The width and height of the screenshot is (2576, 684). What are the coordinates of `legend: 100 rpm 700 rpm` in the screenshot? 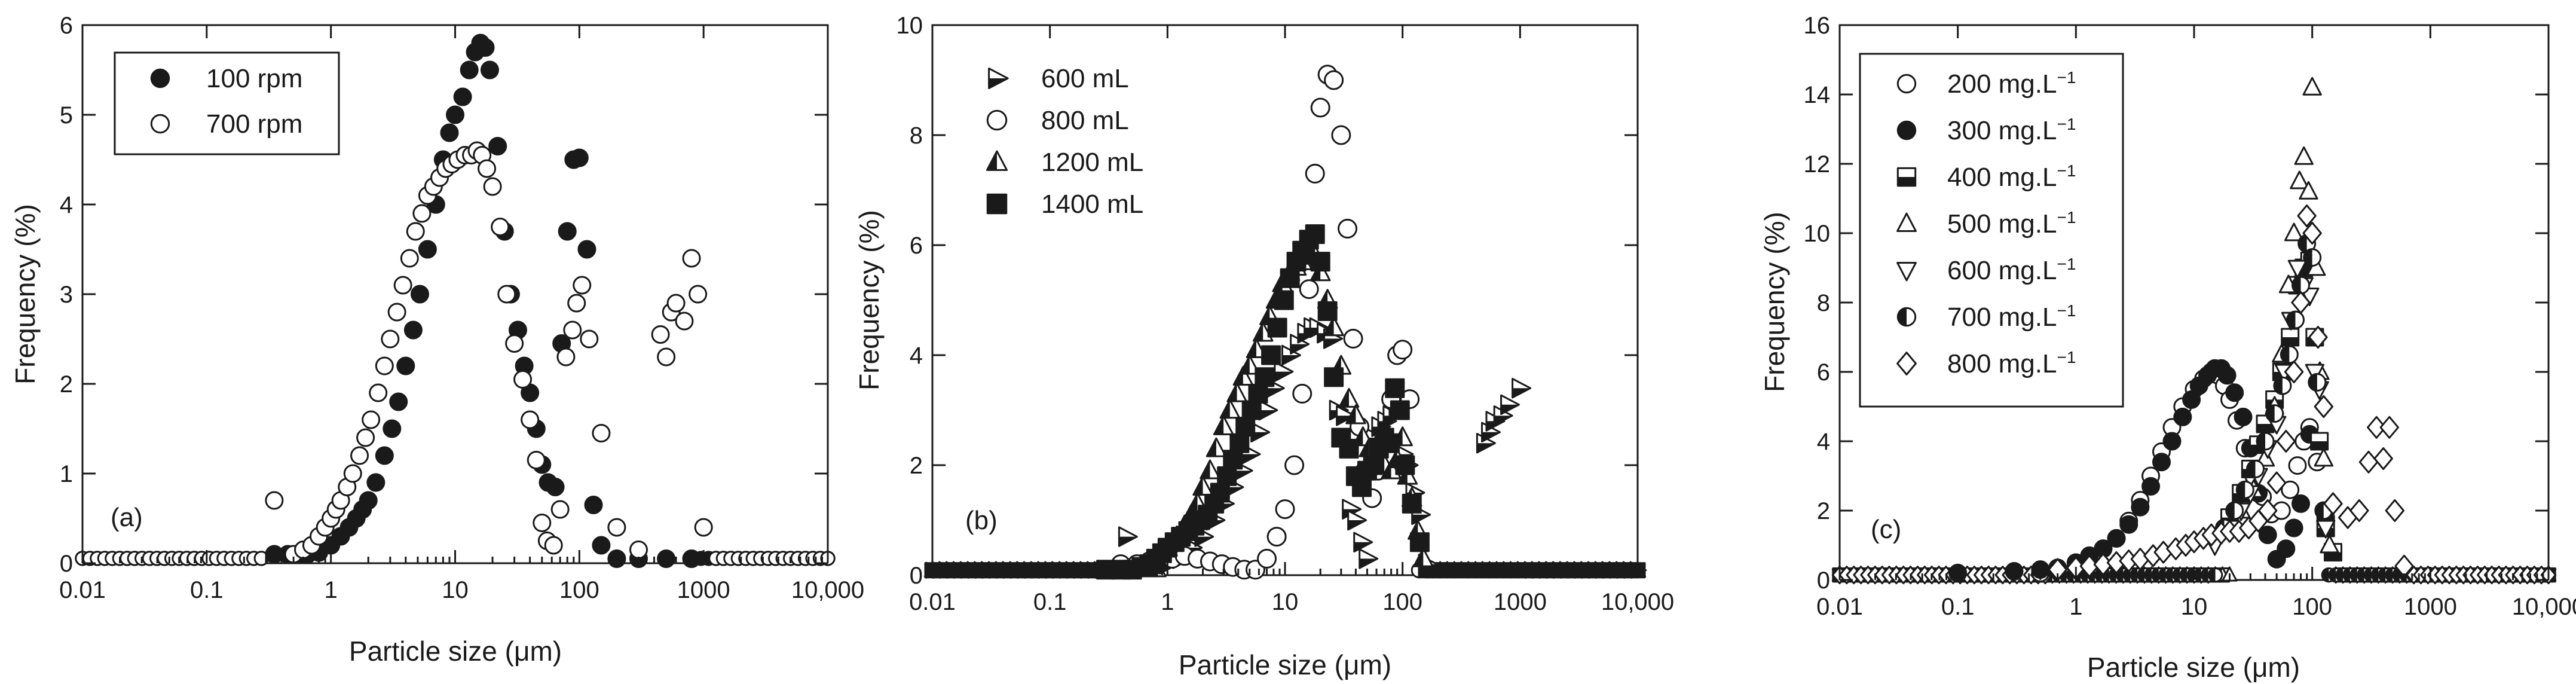 It's located at (227, 103).